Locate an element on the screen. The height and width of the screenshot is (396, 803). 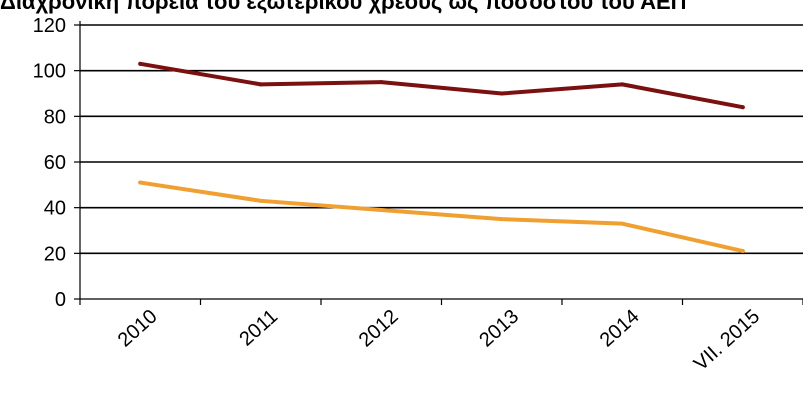
x-tick-label: 2014 is located at coordinates (620, 328).